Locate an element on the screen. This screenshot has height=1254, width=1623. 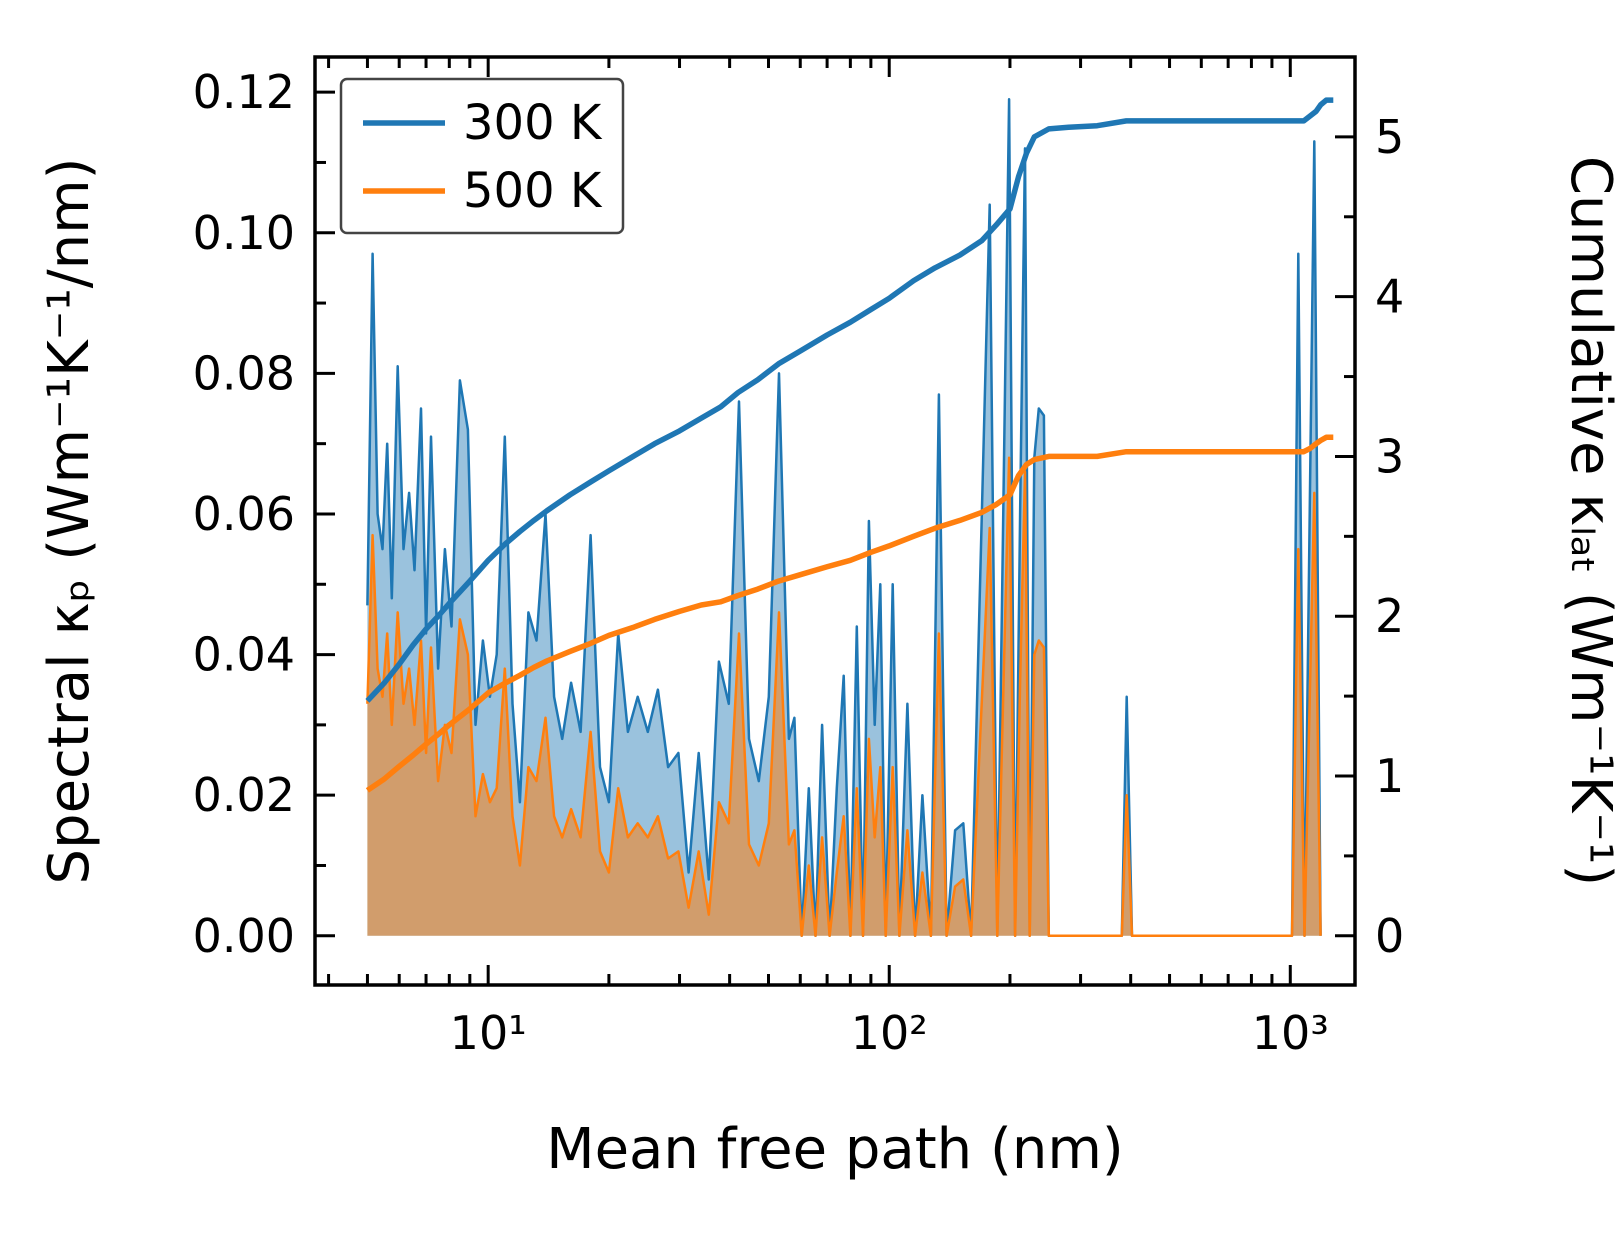
y-left-tick-label: 0.12 is located at coordinates (244, 92).